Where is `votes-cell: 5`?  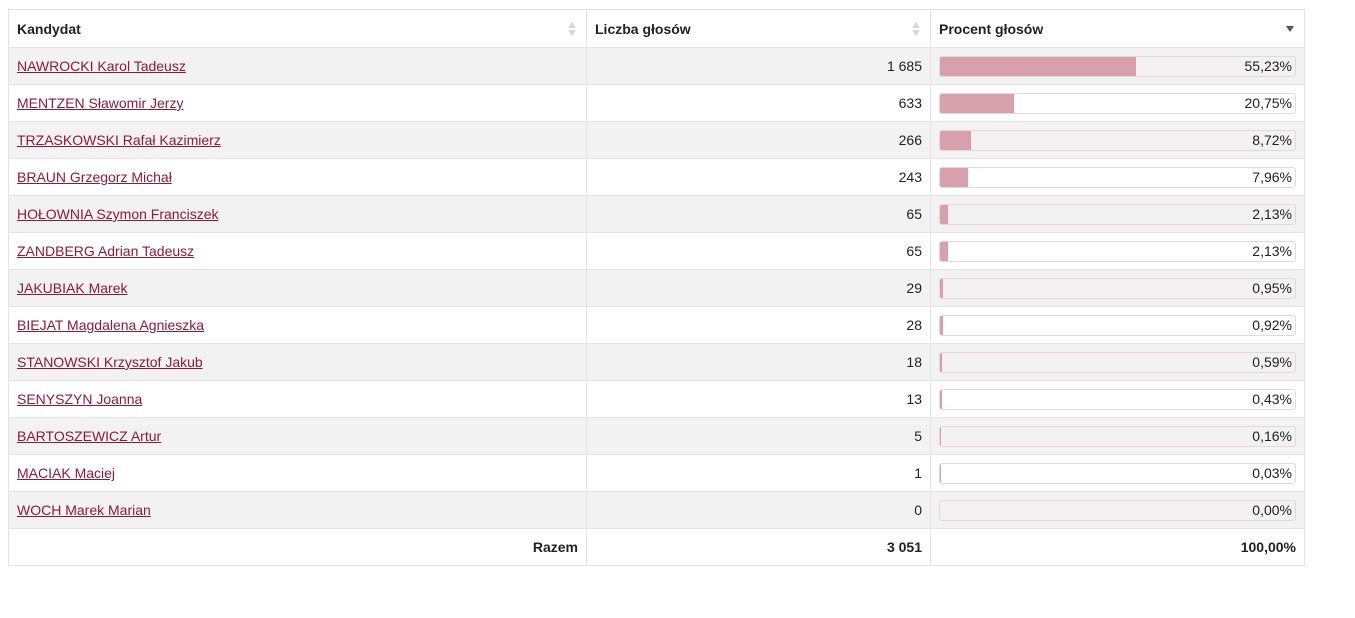 votes-cell: 5 is located at coordinates (759, 436).